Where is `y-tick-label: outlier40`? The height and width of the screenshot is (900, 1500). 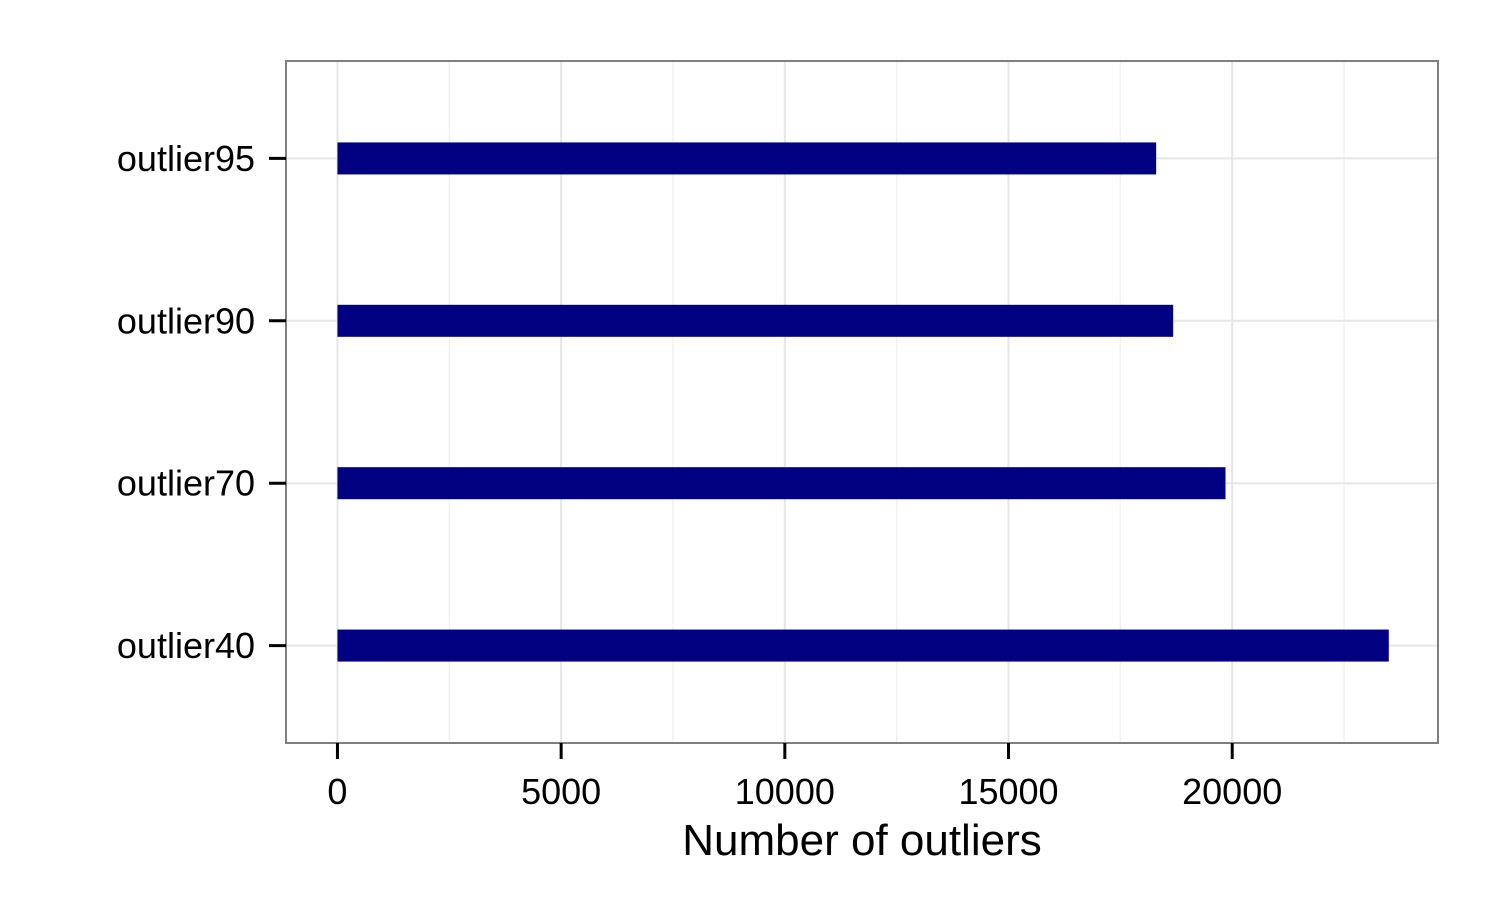 y-tick-label: outlier40 is located at coordinates (186, 645).